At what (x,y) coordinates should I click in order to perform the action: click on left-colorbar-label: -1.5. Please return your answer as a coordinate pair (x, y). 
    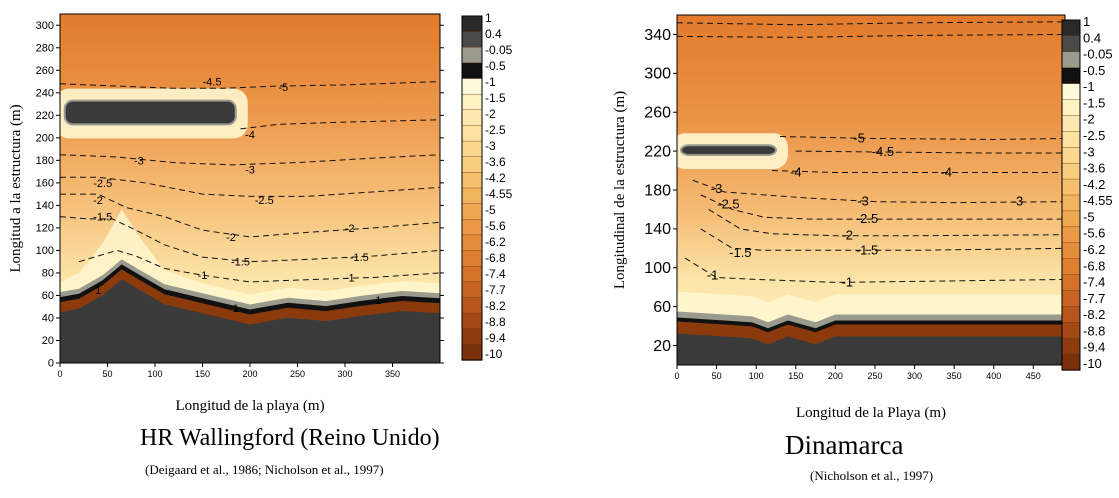
    Looking at the image, I should click on (495, 98).